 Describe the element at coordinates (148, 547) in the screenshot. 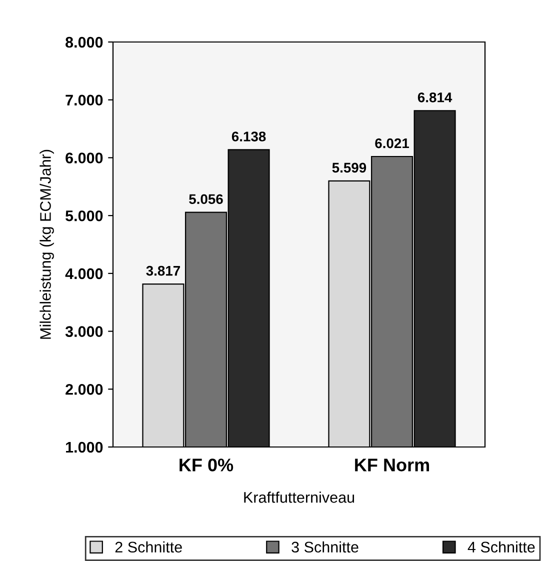

I see `legend-label: 2 Schnitte` at that location.